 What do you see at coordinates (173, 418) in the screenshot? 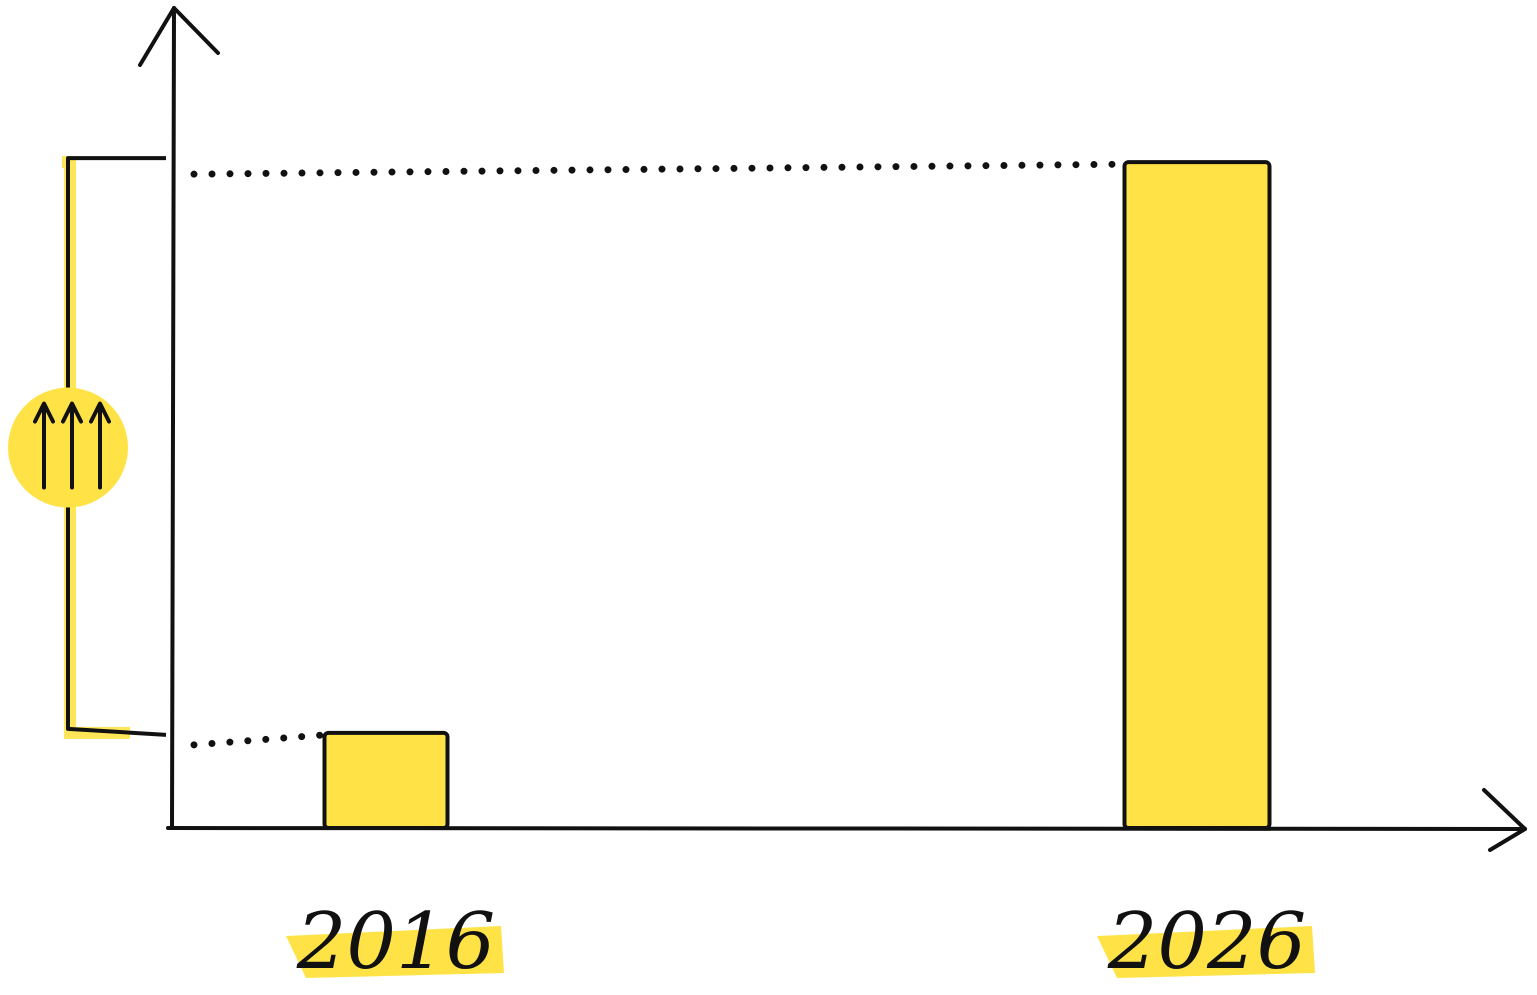
I see `y-axis` at bounding box center [173, 418].